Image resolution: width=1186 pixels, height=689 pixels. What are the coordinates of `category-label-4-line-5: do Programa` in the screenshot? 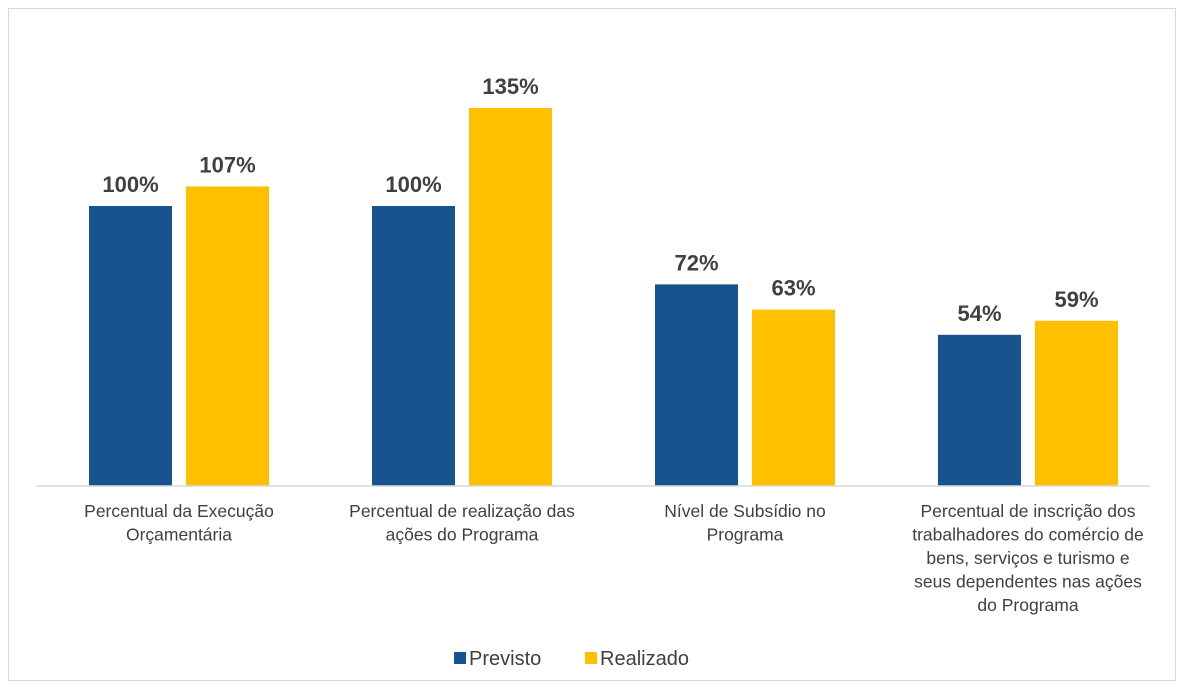 It's located at (1027, 605).